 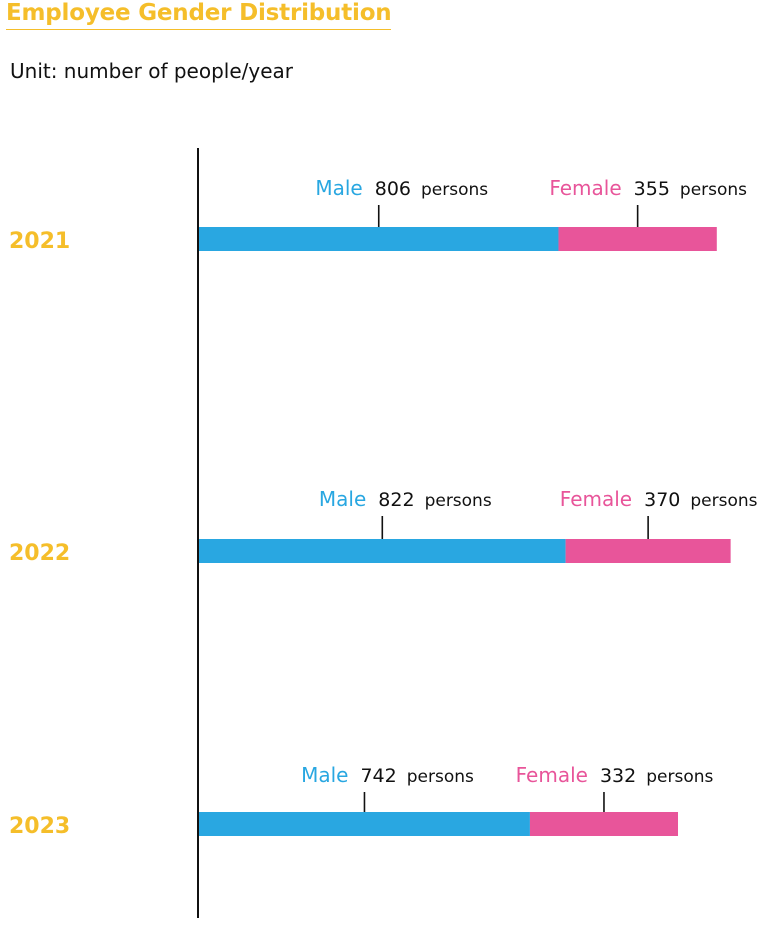 What do you see at coordinates (652, 189) in the screenshot?
I see `female-value-label: 355` at bounding box center [652, 189].